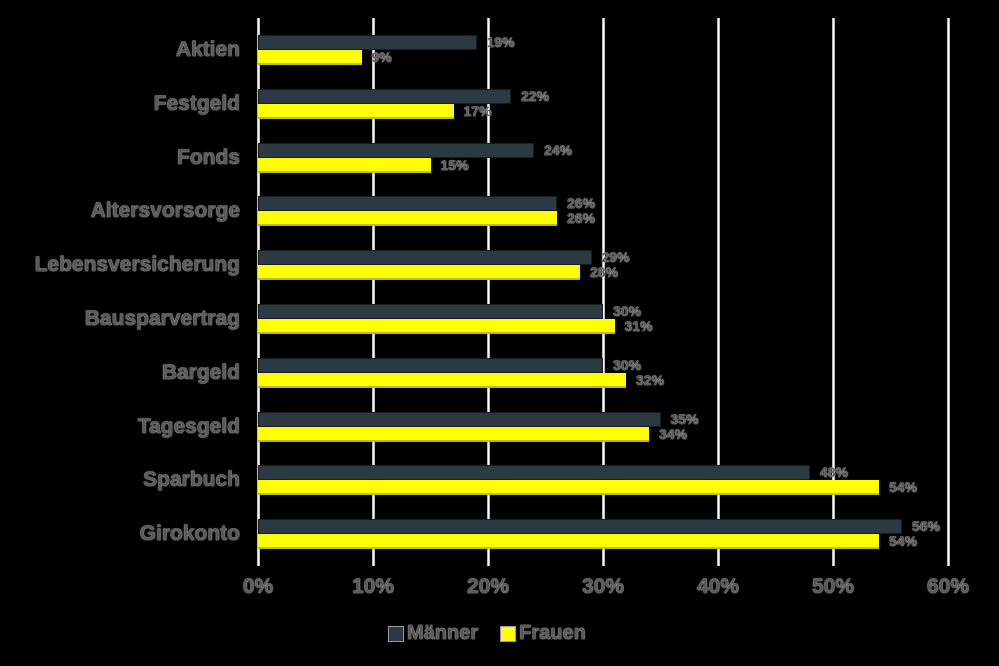  What do you see at coordinates (162, 318) in the screenshot?
I see `category-label: Bausparvertrag` at bounding box center [162, 318].